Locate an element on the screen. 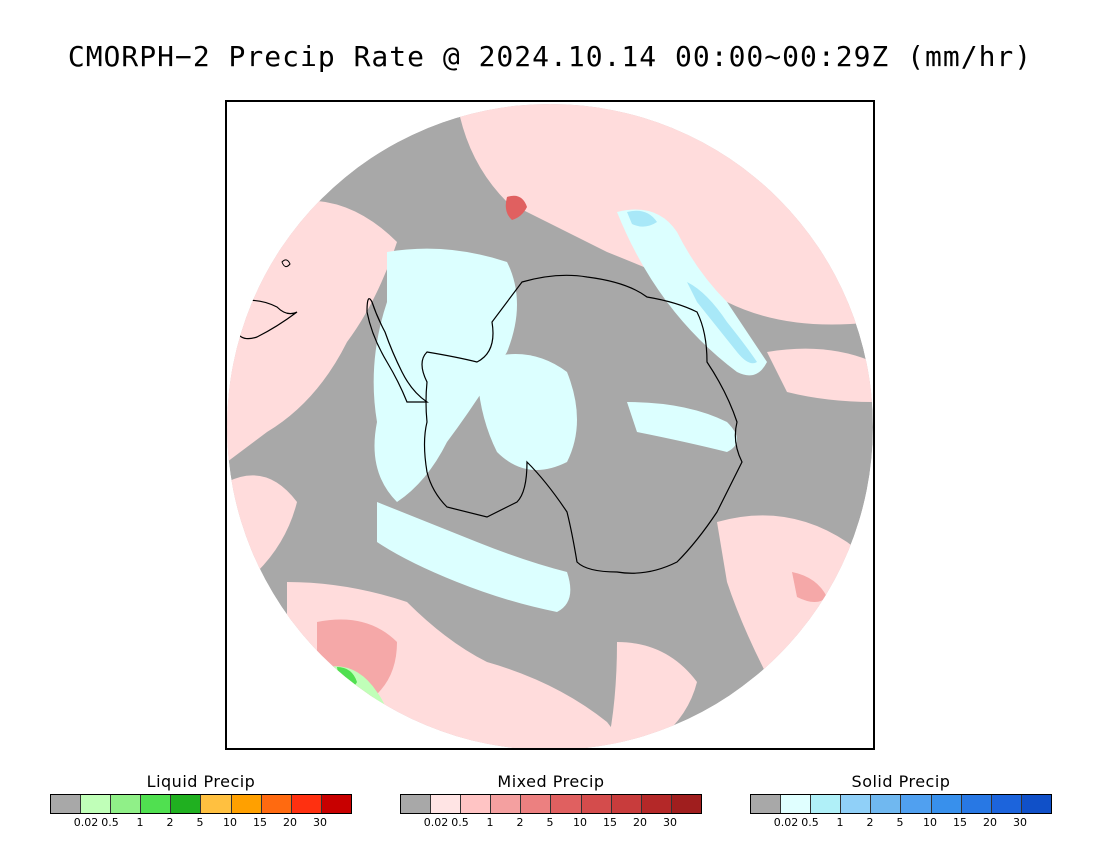  antarctica-coastline is located at coordinates (582, 424).